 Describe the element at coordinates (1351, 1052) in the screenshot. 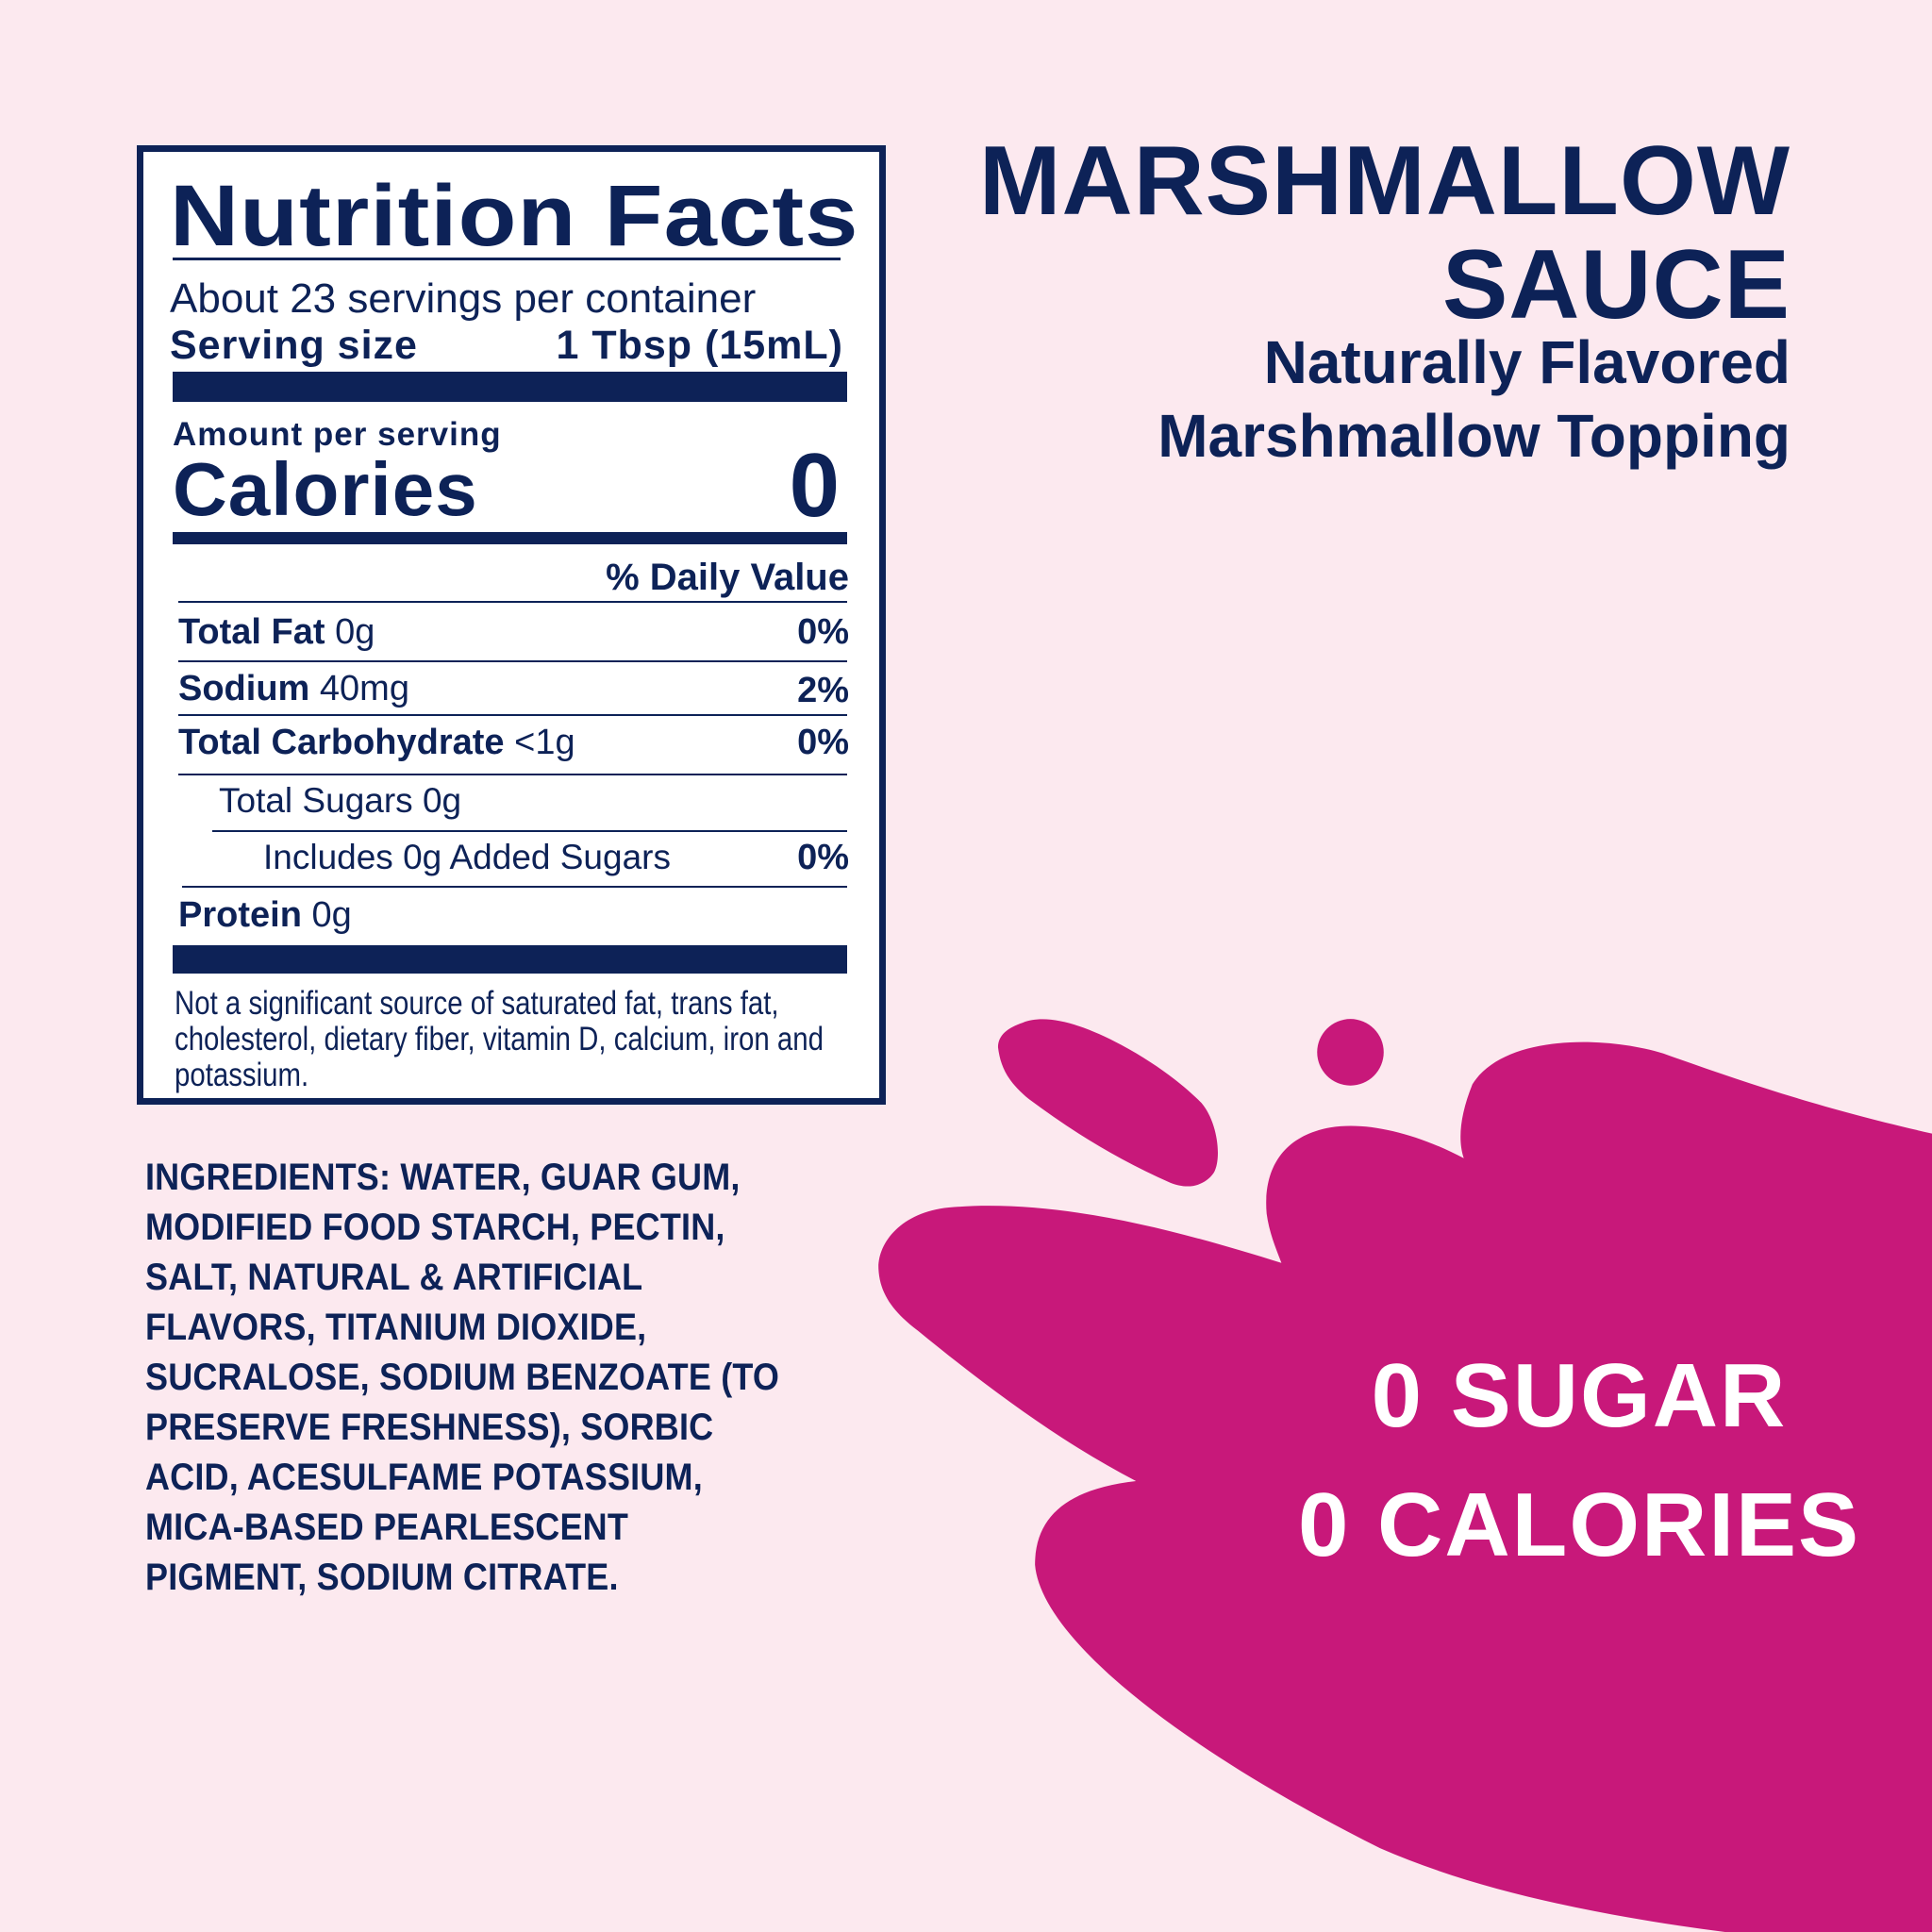

I see `splash-dot` at that location.